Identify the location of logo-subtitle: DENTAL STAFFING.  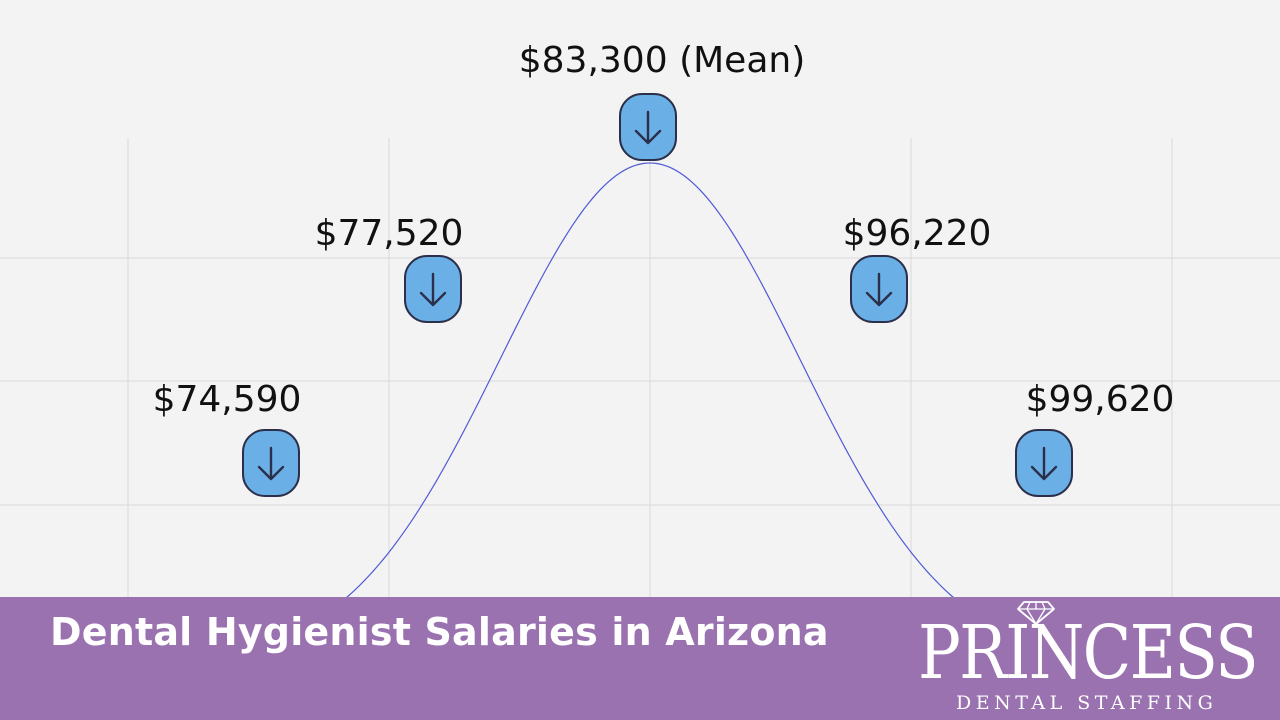
(1087, 703).